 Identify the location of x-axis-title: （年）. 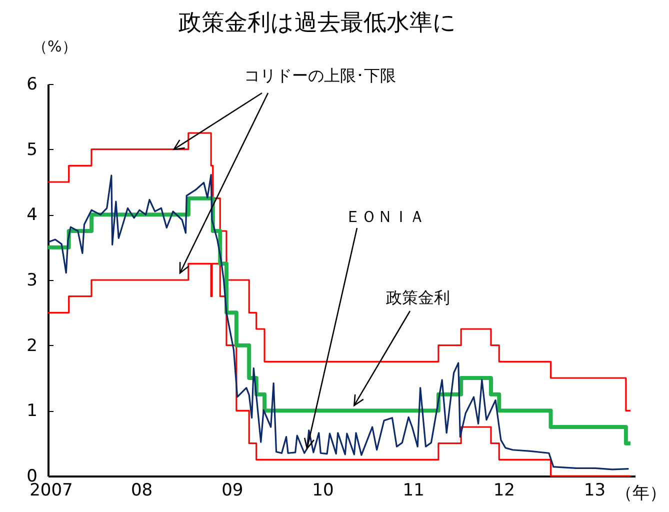
(641, 494).